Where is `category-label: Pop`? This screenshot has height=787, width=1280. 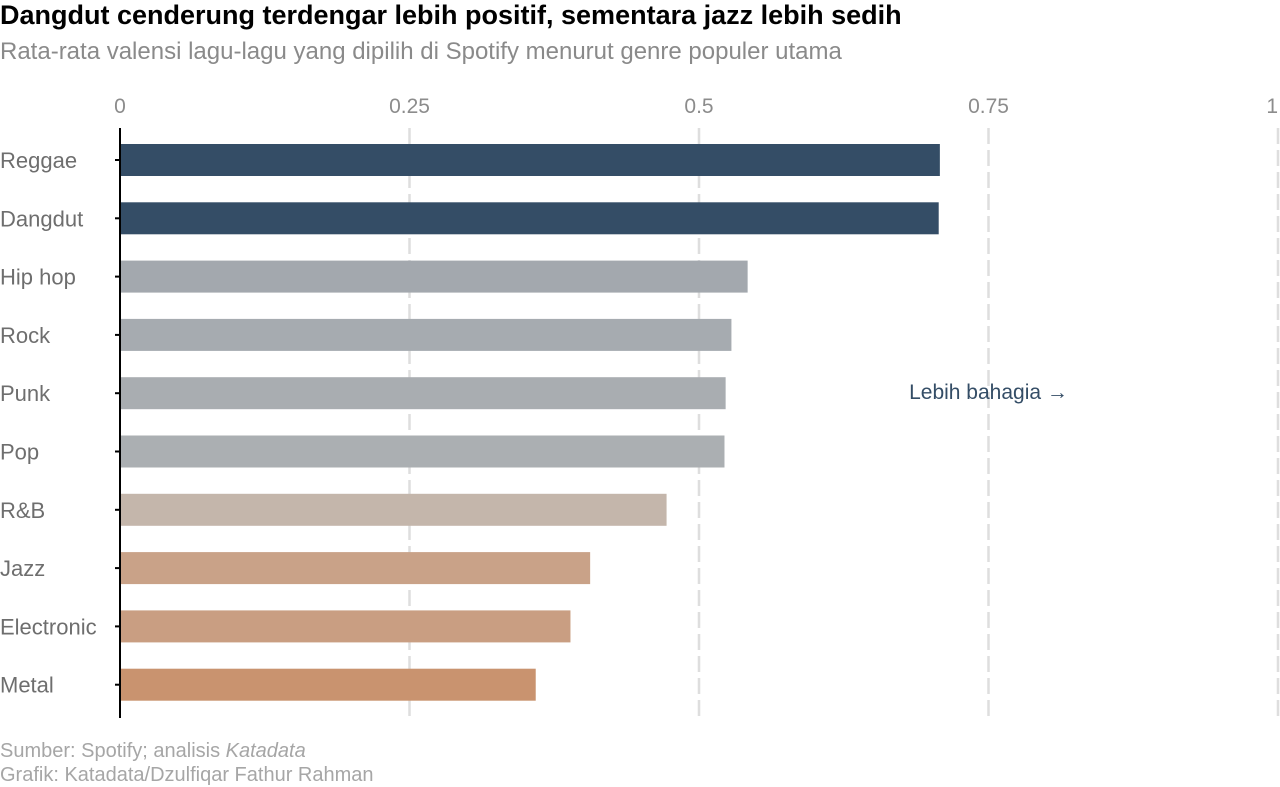 category-label: Pop is located at coordinates (19, 452).